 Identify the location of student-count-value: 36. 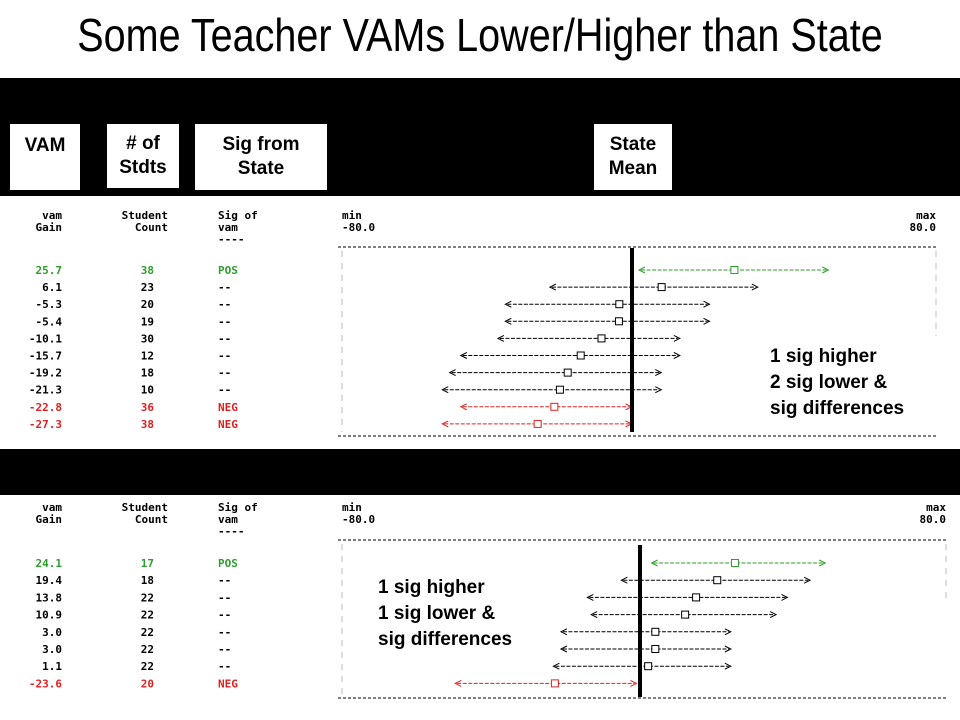
(148, 407).